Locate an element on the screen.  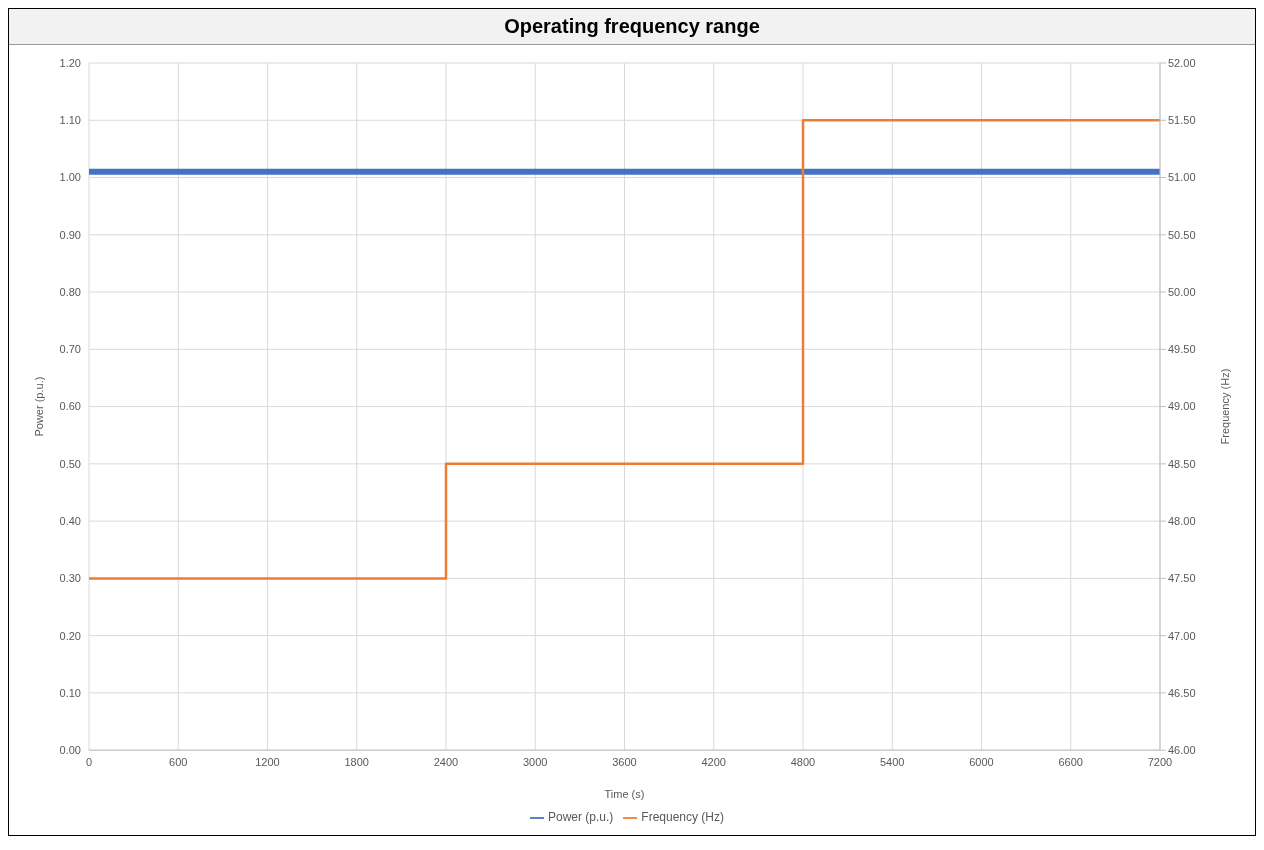
y2-tick-label: 47.00 is located at coordinates (1182, 635).